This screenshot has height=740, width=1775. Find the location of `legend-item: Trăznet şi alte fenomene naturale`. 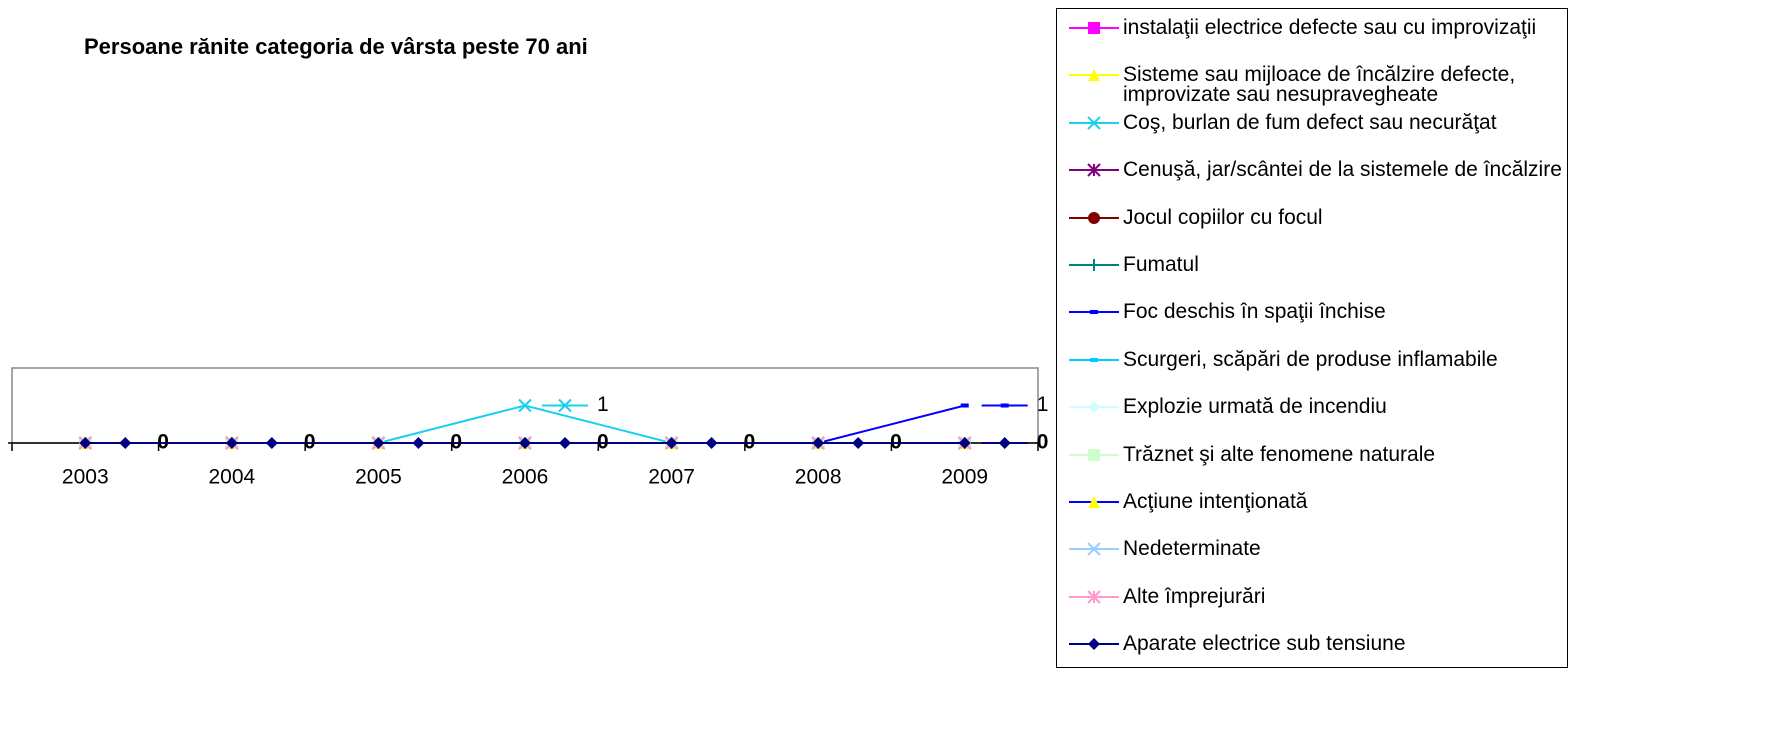

legend-item: Trăznet şi alte fenomene naturale is located at coordinates (1315, 454).